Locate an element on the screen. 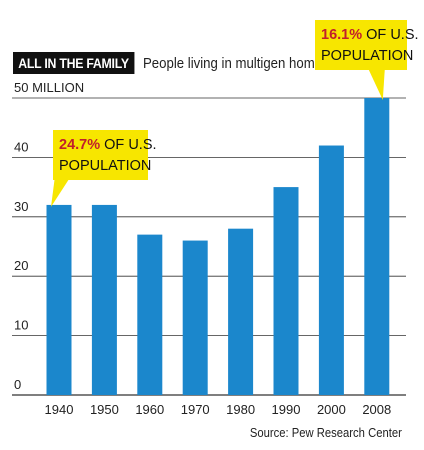 The width and height of the screenshot is (424, 450). bar-2000 is located at coordinates (331, 270).